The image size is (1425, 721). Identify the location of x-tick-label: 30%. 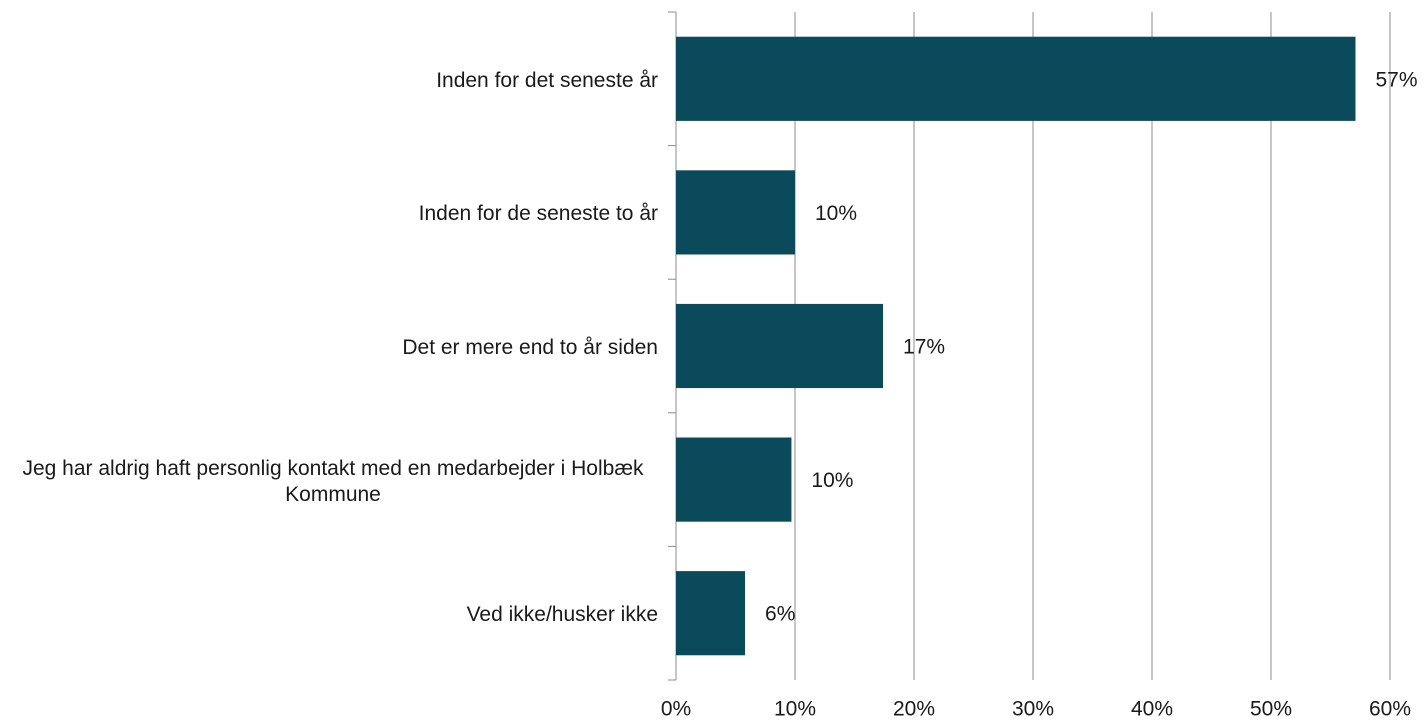
(1033, 709).